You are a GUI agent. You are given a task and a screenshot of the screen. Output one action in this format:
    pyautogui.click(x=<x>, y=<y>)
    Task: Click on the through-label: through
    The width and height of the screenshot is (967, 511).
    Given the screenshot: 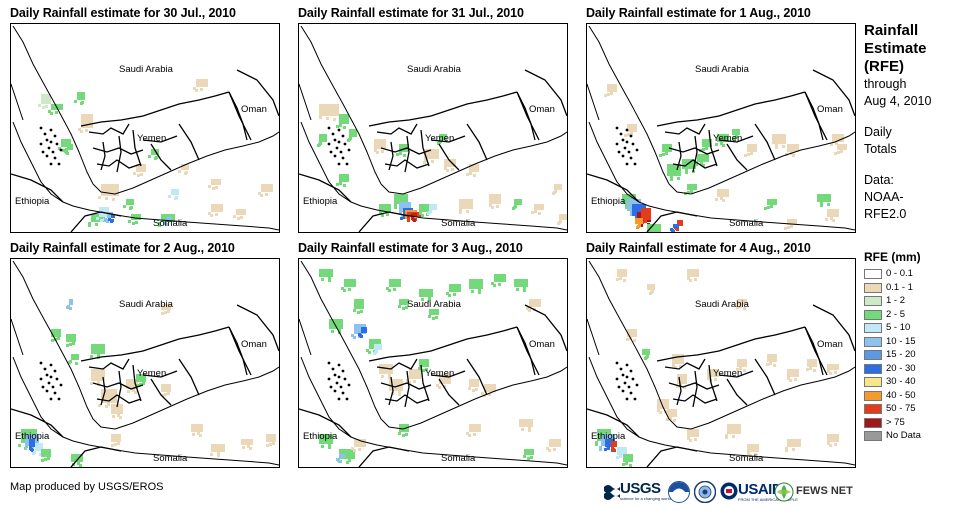 What is the action you would take?
    pyautogui.click(x=885, y=84)
    